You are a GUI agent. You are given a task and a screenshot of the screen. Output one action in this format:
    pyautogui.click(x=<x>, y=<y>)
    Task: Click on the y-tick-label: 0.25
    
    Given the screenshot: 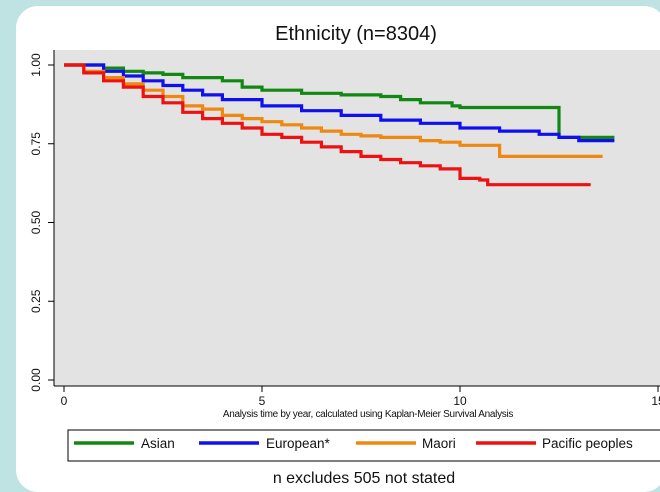 What is the action you would take?
    pyautogui.click(x=36, y=301)
    